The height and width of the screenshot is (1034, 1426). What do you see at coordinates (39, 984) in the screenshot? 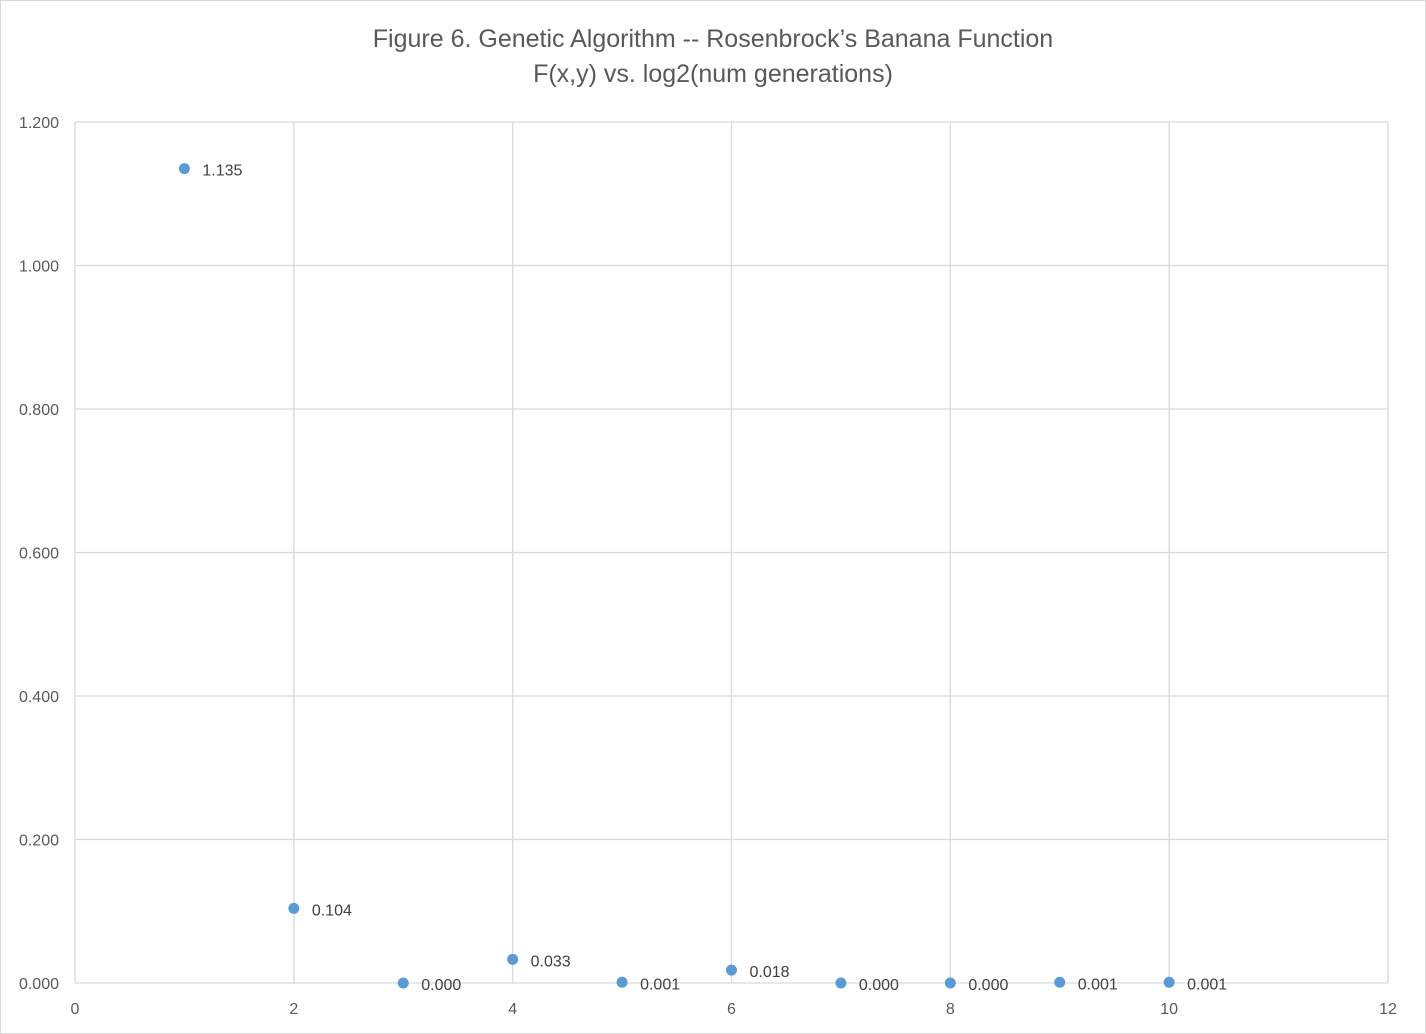
I see `y-tick-label: 0.000` at bounding box center [39, 984].